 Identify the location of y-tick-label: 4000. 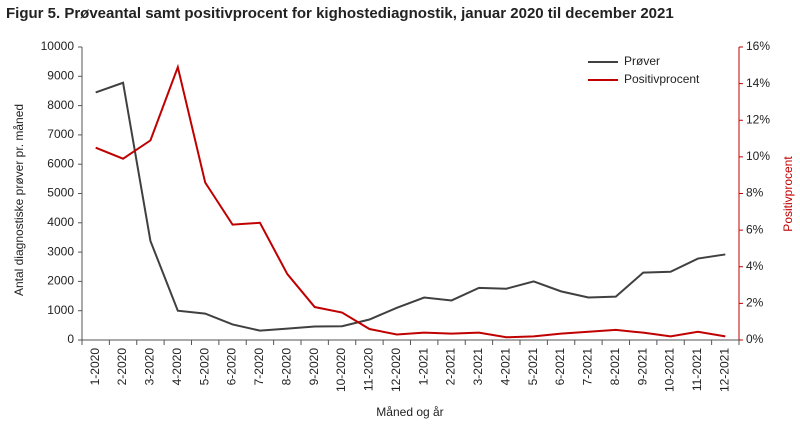
(60, 222).